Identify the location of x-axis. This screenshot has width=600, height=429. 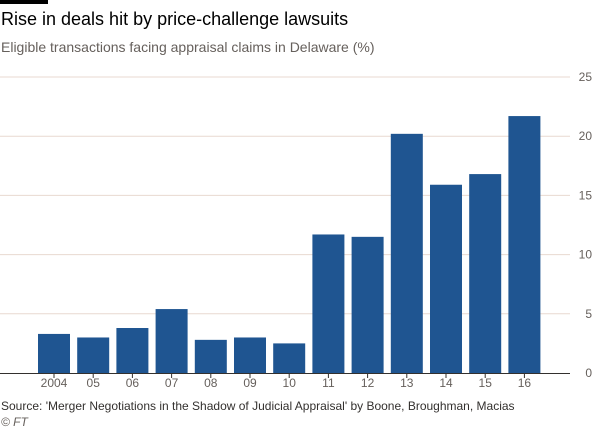
(285, 375).